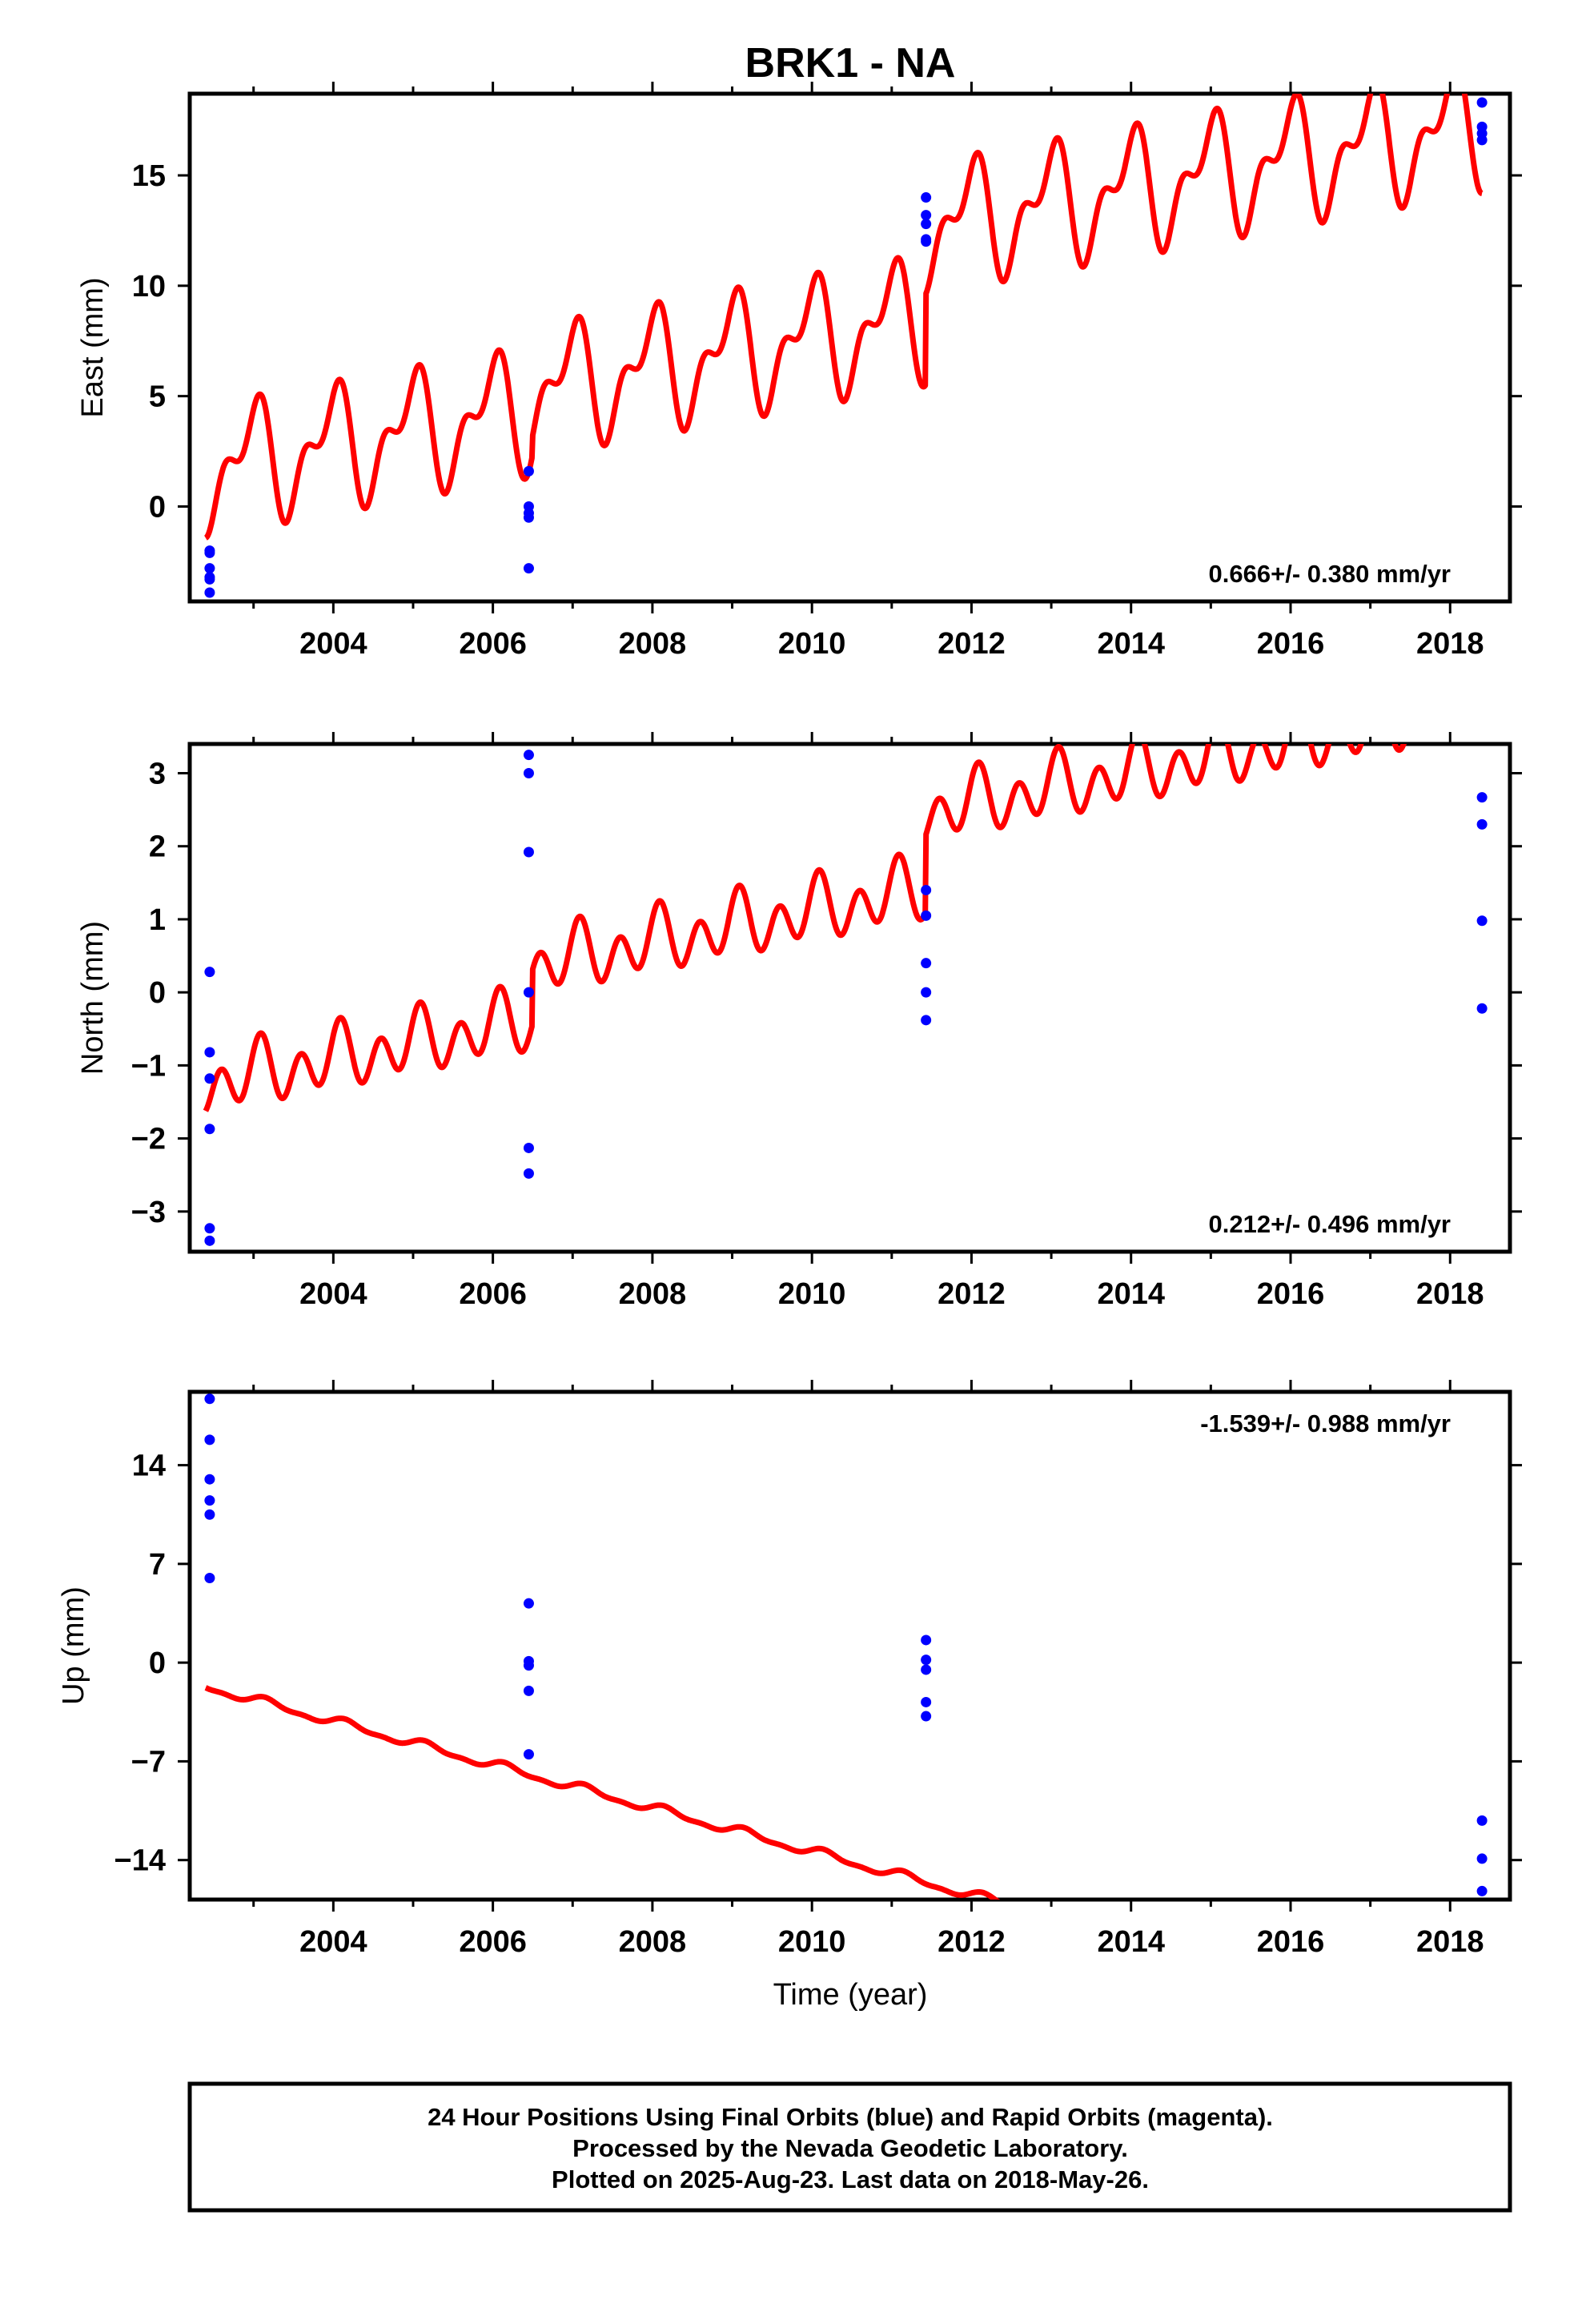  What do you see at coordinates (148, 1212) in the screenshot?
I see `y-tick-label: −3` at bounding box center [148, 1212].